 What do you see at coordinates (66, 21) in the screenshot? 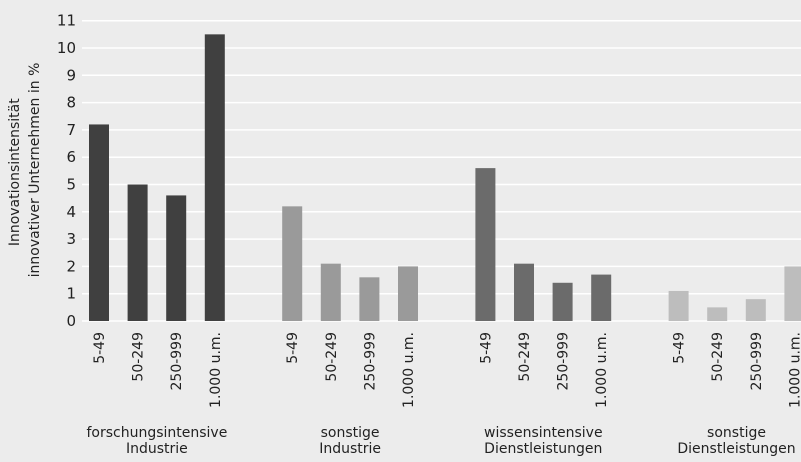
I see `y-tick-label: 11` at bounding box center [66, 21].